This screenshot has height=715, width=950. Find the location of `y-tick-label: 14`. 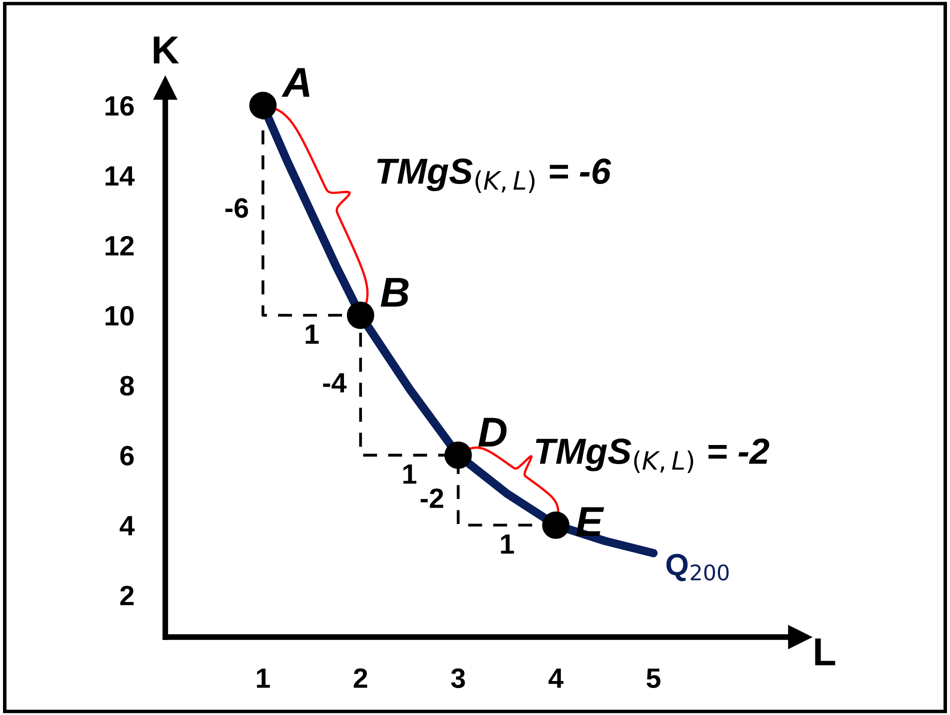

y-tick-label: 14 is located at coordinates (120, 176).